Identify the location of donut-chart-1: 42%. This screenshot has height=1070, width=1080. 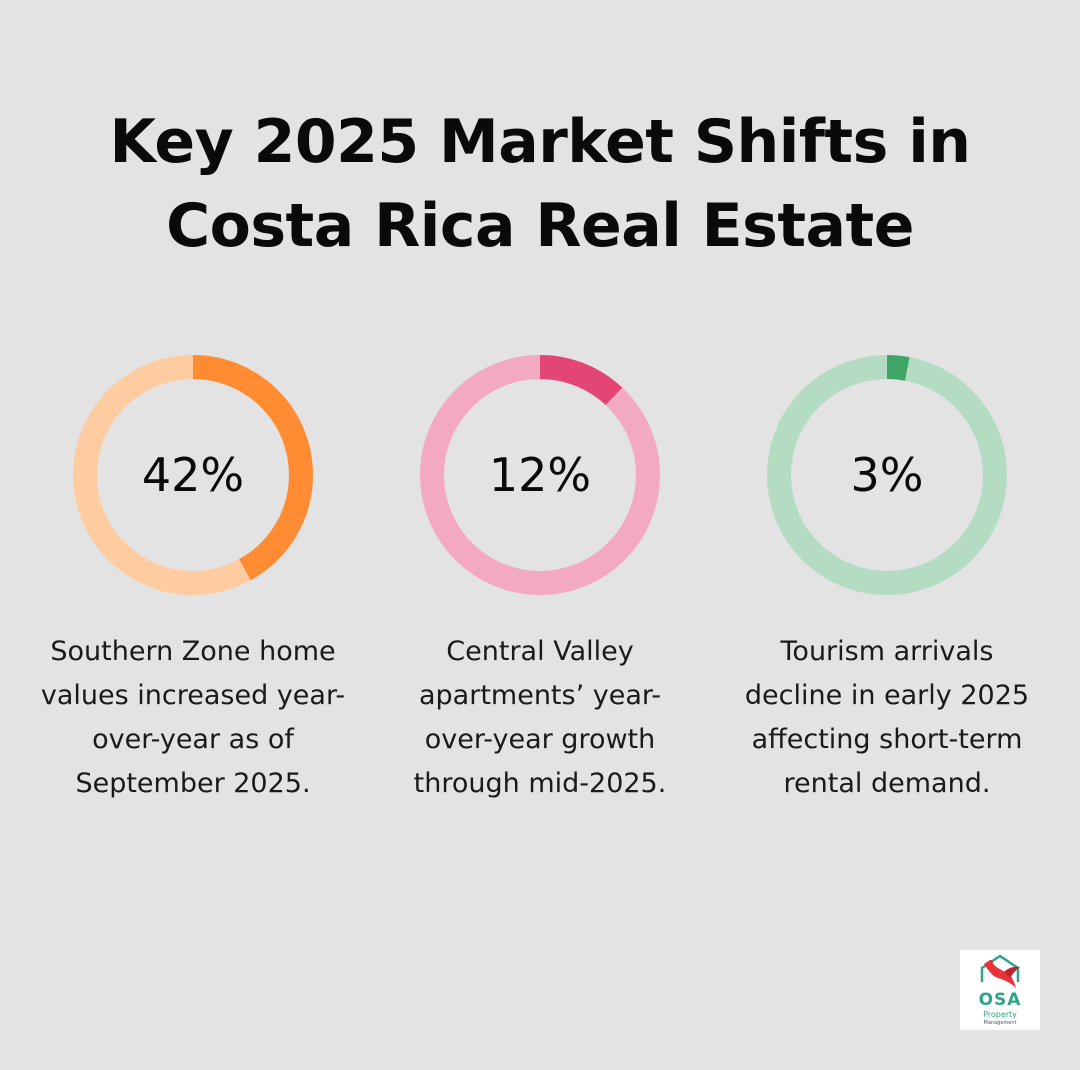
(193, 475).